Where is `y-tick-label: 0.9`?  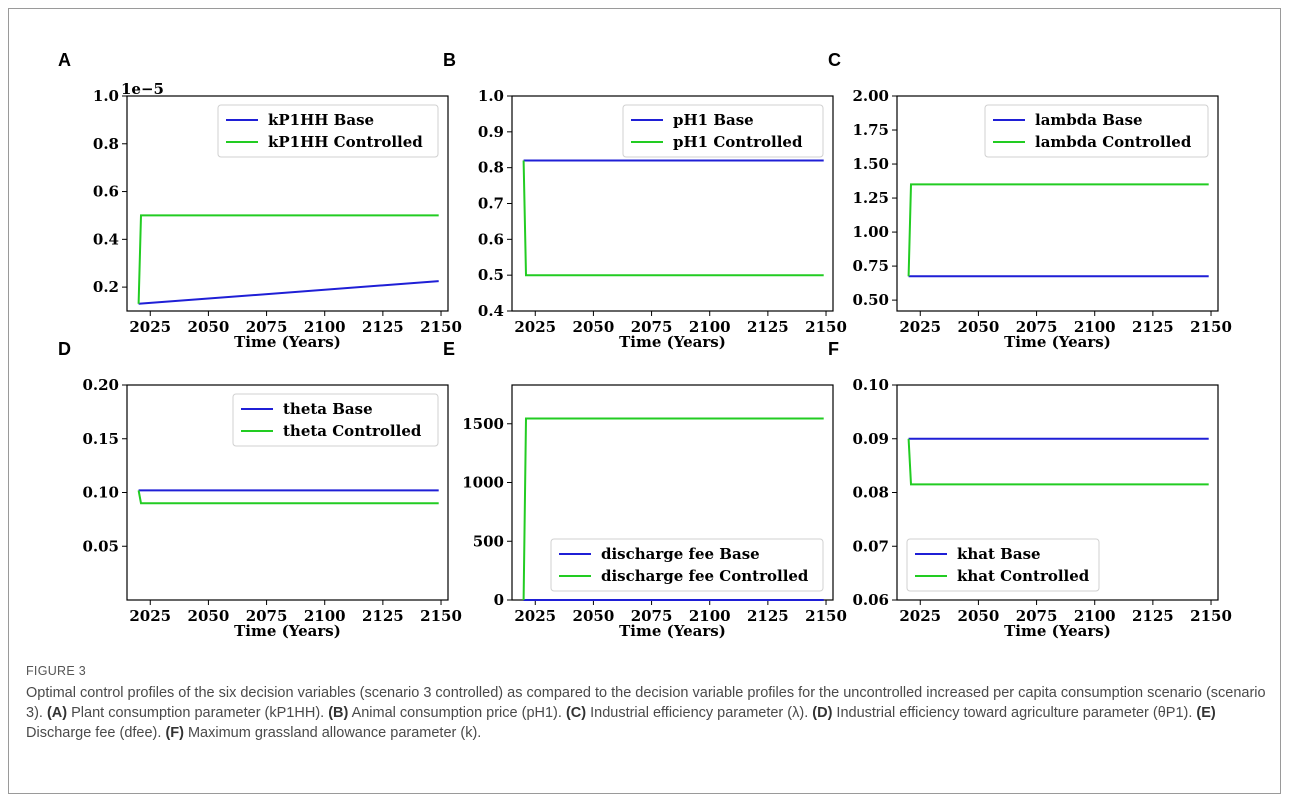
y-tick-label: 0.9 is located at coordinates (491, 132).